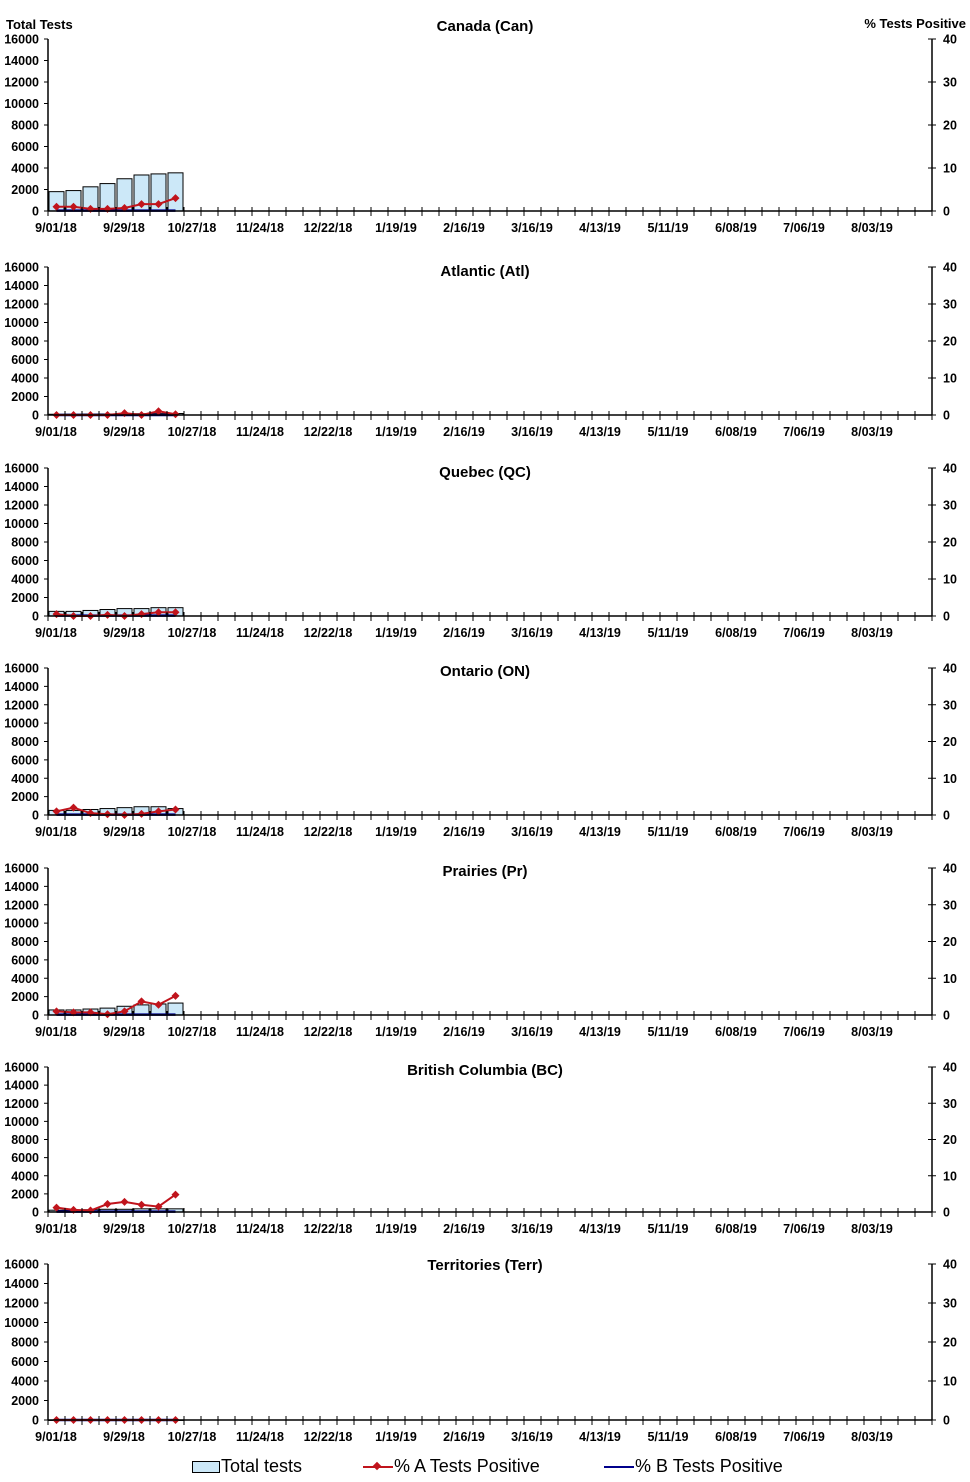  I want to click on legend-total-tests: Total tests, so click(247, 1466).